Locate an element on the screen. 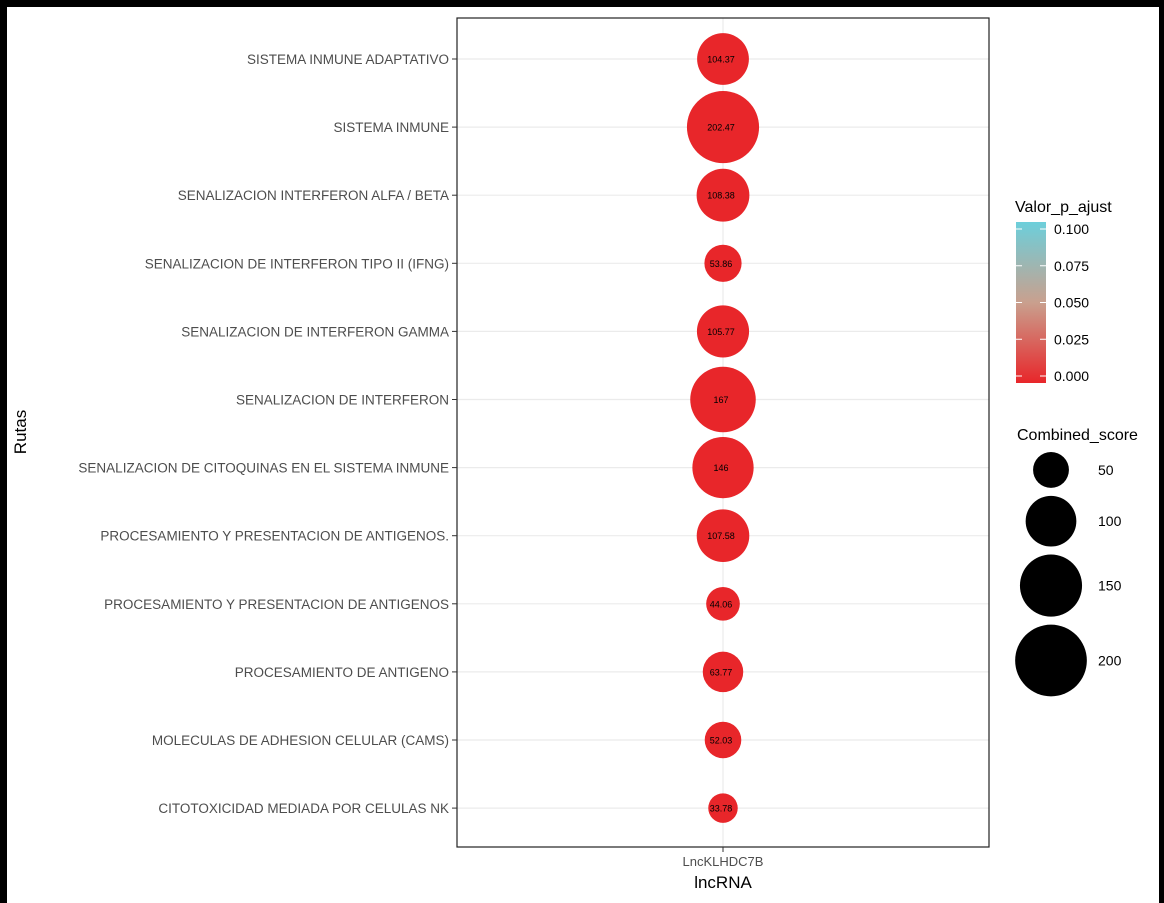  color-legend-label: 0.075 is located at coordinates (1071, 266).